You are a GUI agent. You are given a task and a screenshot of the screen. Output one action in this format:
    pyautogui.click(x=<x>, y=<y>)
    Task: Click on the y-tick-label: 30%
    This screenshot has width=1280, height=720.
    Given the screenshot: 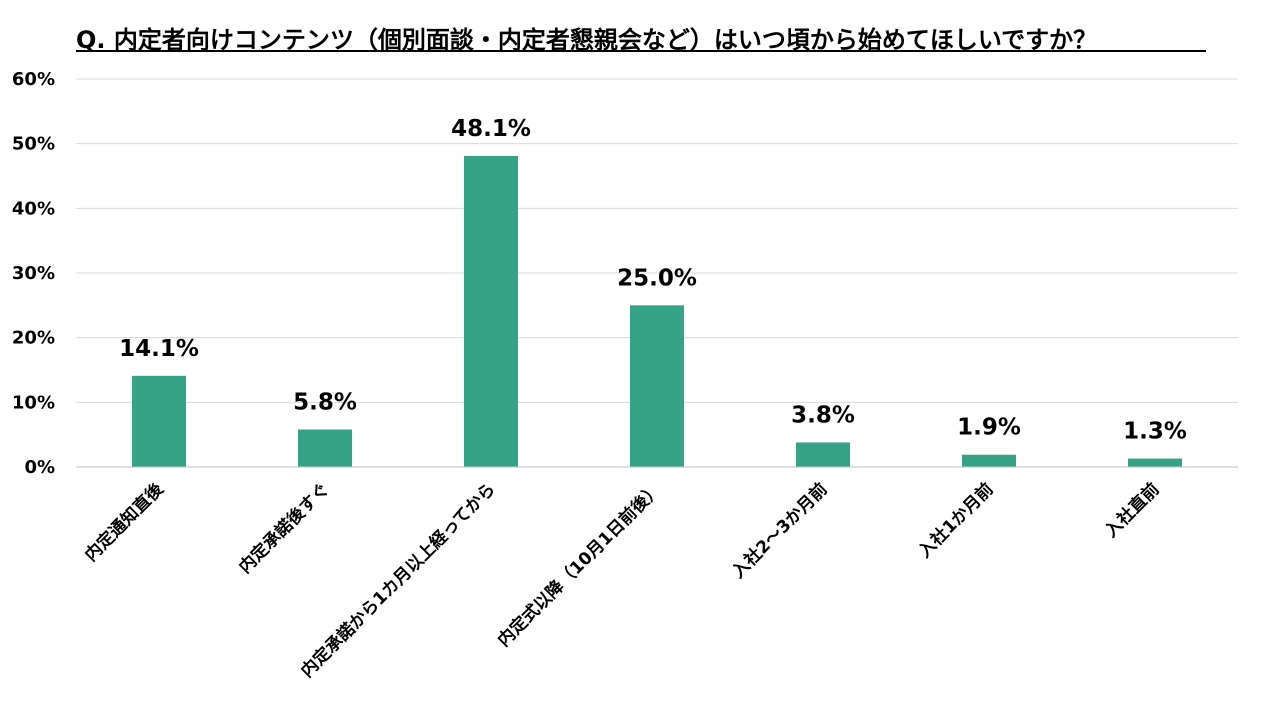 What is the action you would take?
    pyautogui.click(x=33, y=273)
    